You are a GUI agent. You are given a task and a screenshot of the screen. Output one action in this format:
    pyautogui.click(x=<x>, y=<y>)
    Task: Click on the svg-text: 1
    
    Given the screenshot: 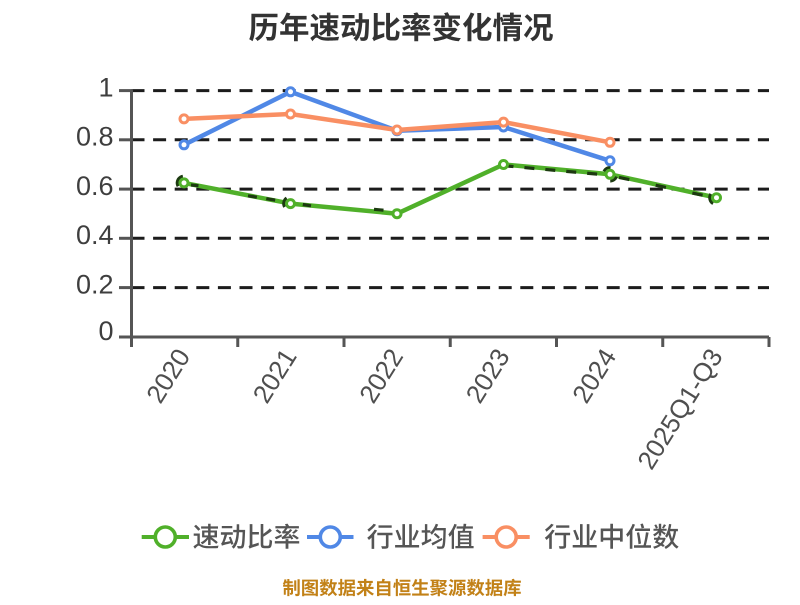 What is the action you would take?
    pyautogui.click(x=105, y=87)
    